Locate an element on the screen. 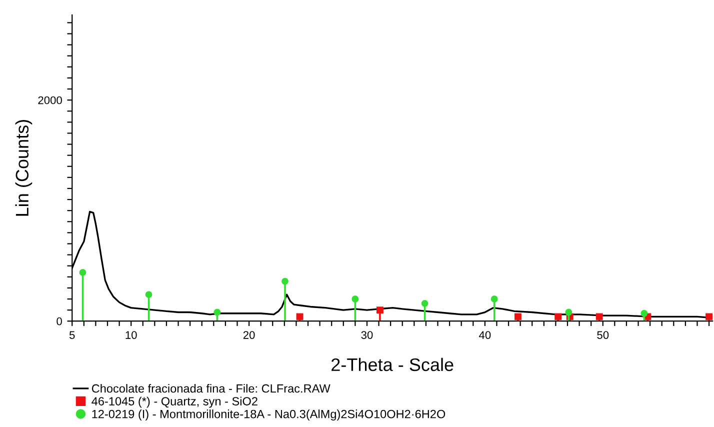 The height and width of the screenshot is (427, 714). x-tick-label: 30 is located at coordinates (367, 335).